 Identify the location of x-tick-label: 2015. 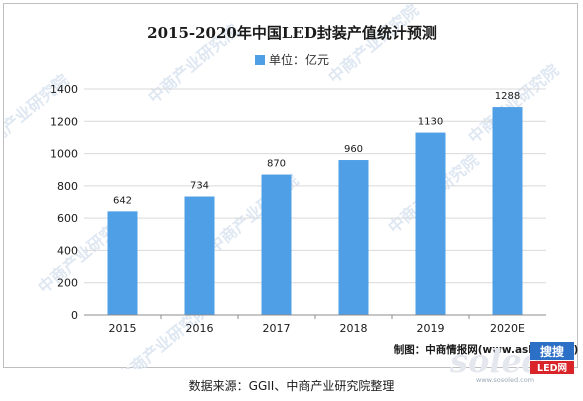
(123, 328).